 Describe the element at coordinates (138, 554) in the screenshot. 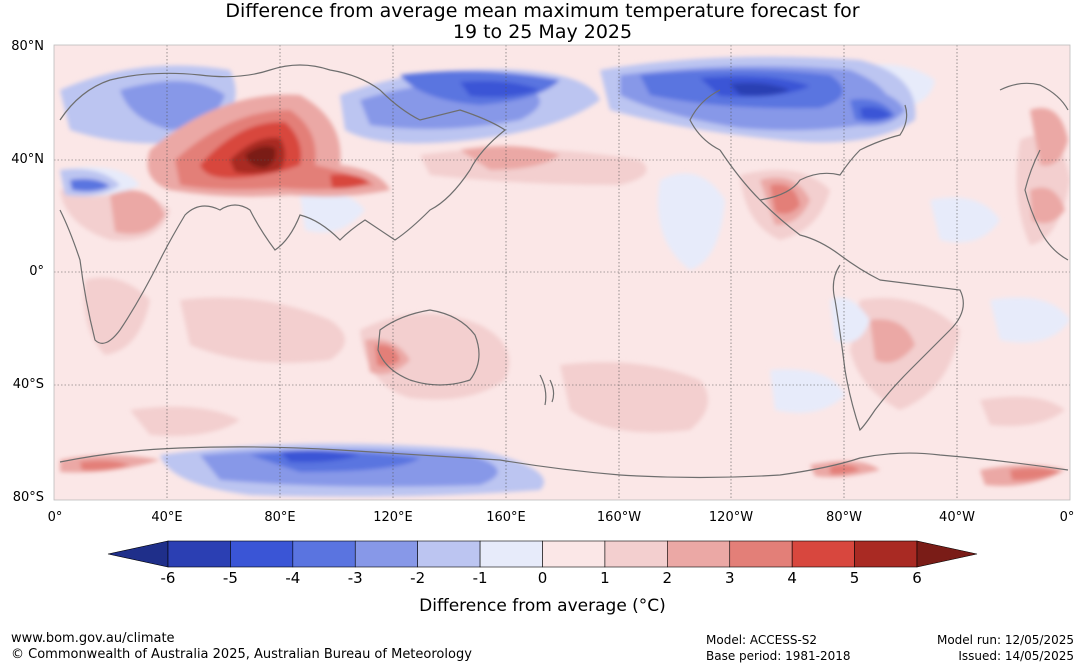

I see `colorbar-extend-low` at that location.